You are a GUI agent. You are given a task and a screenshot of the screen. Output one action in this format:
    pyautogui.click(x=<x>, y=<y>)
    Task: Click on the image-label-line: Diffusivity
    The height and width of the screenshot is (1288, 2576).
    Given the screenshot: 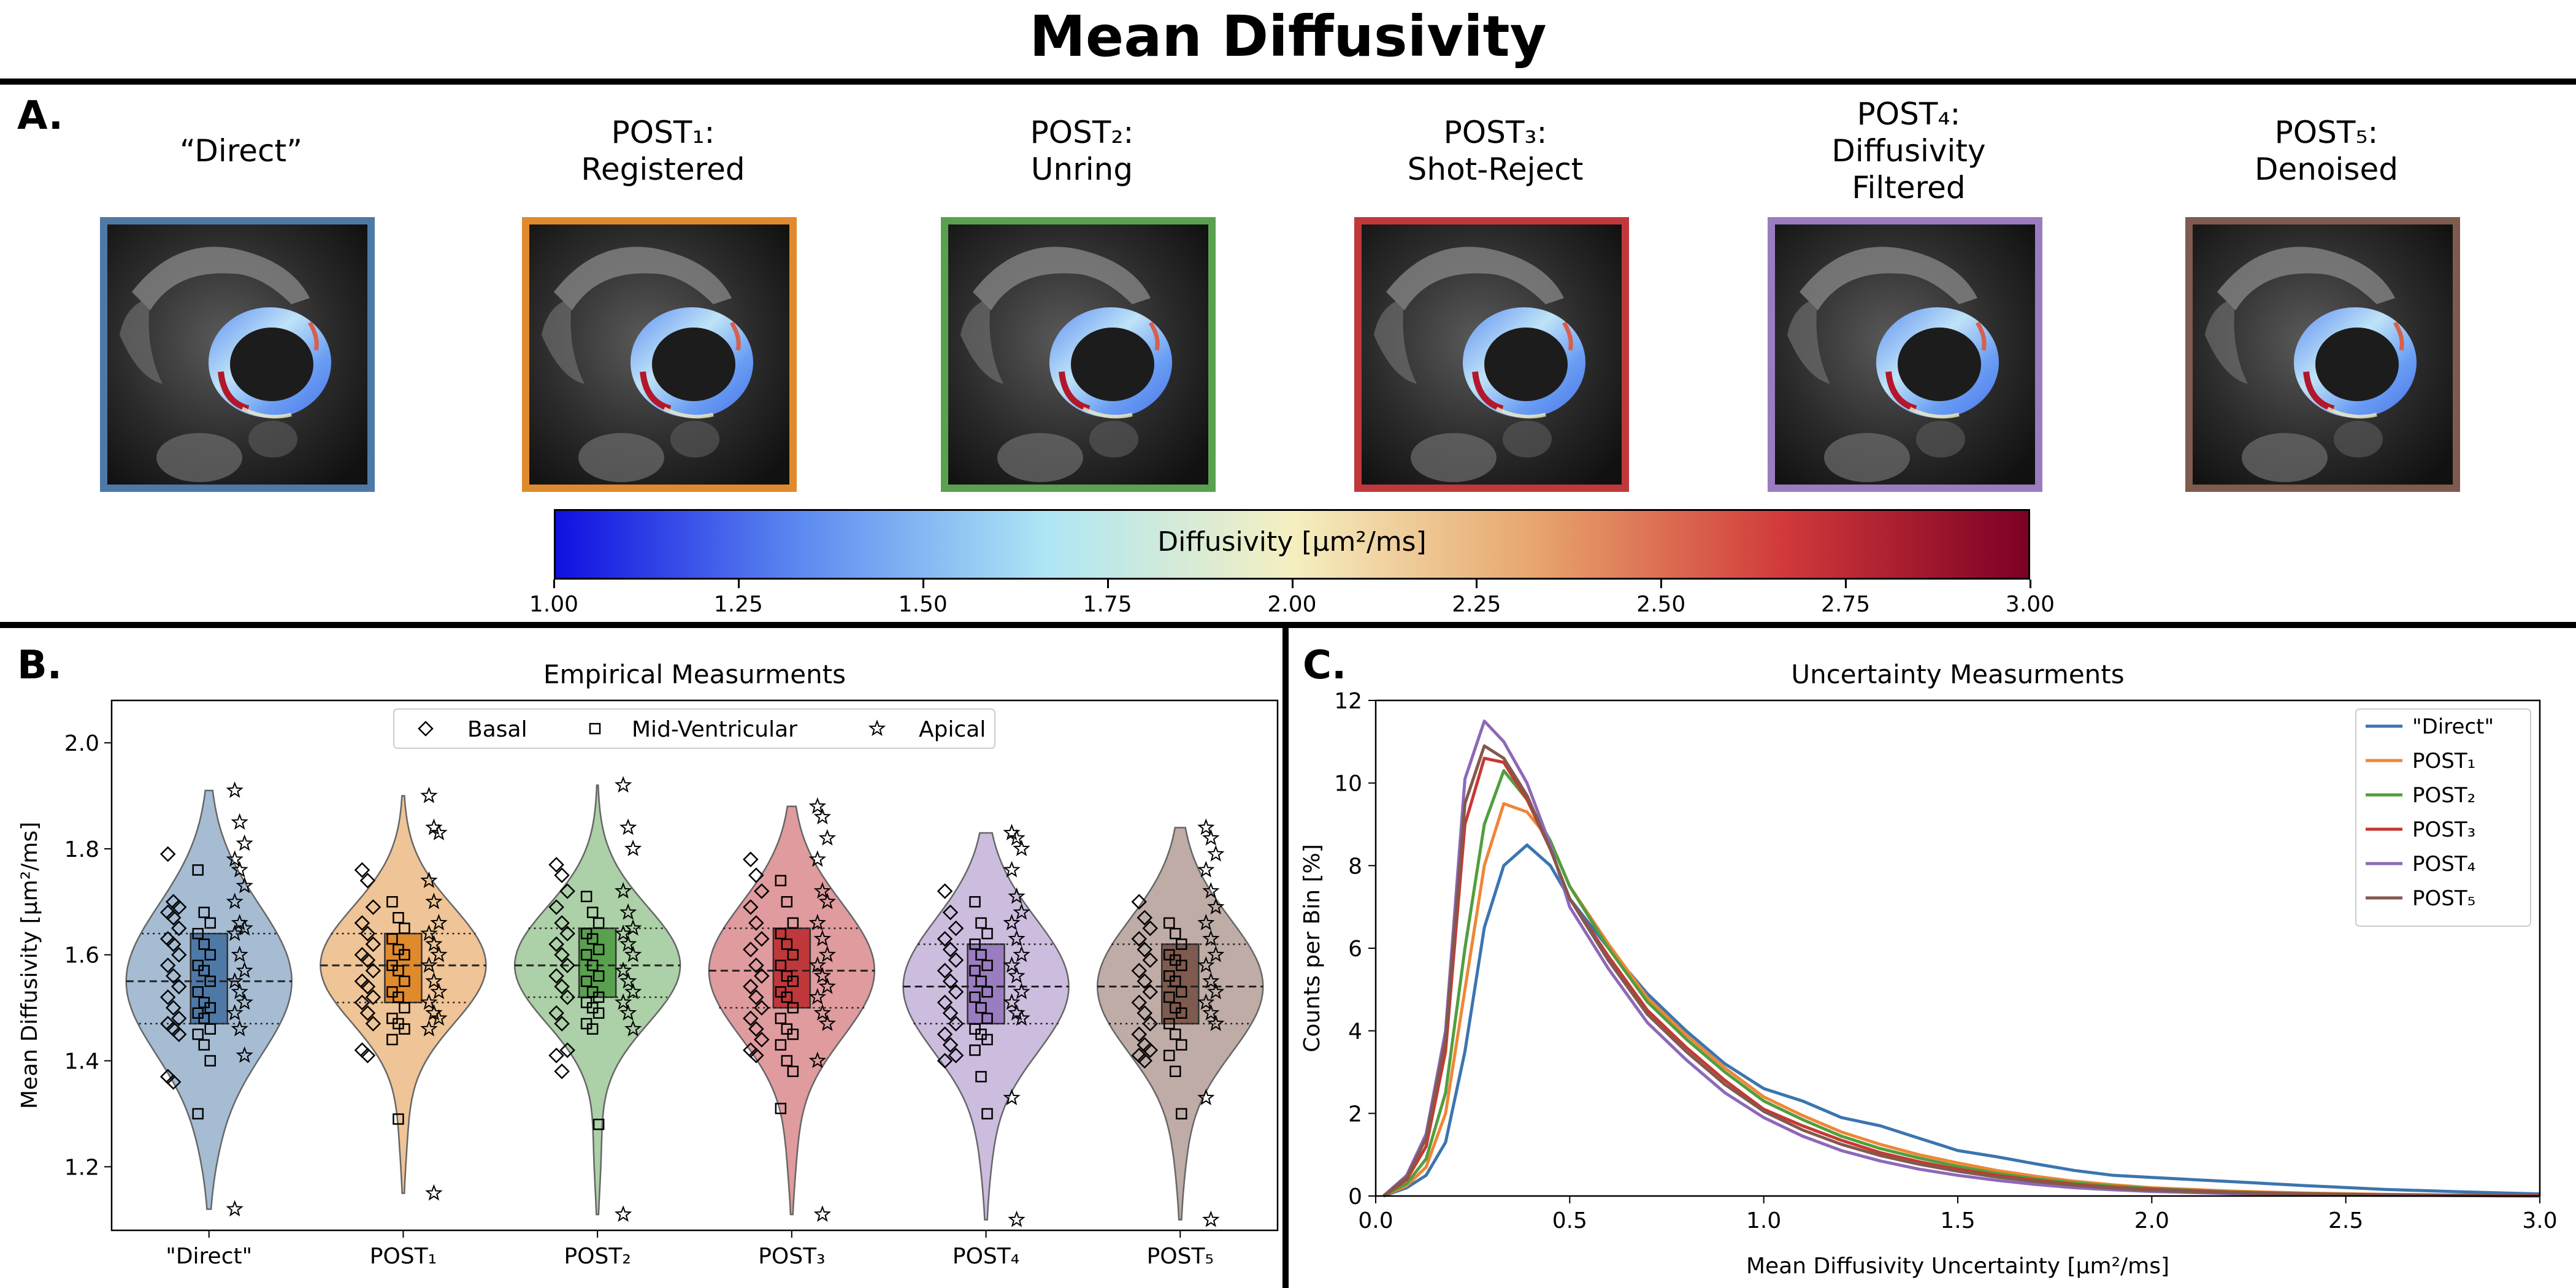 What is the action you would take?
    pyautogui.click(x=1908, y=151)
    